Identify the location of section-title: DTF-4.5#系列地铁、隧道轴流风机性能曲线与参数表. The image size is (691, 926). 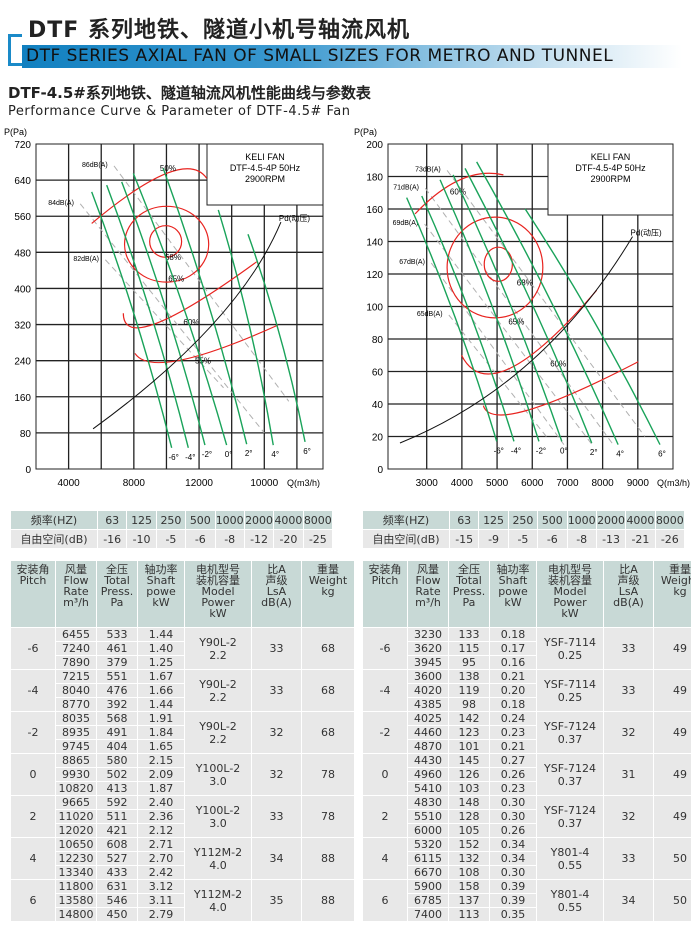
(189, 93).